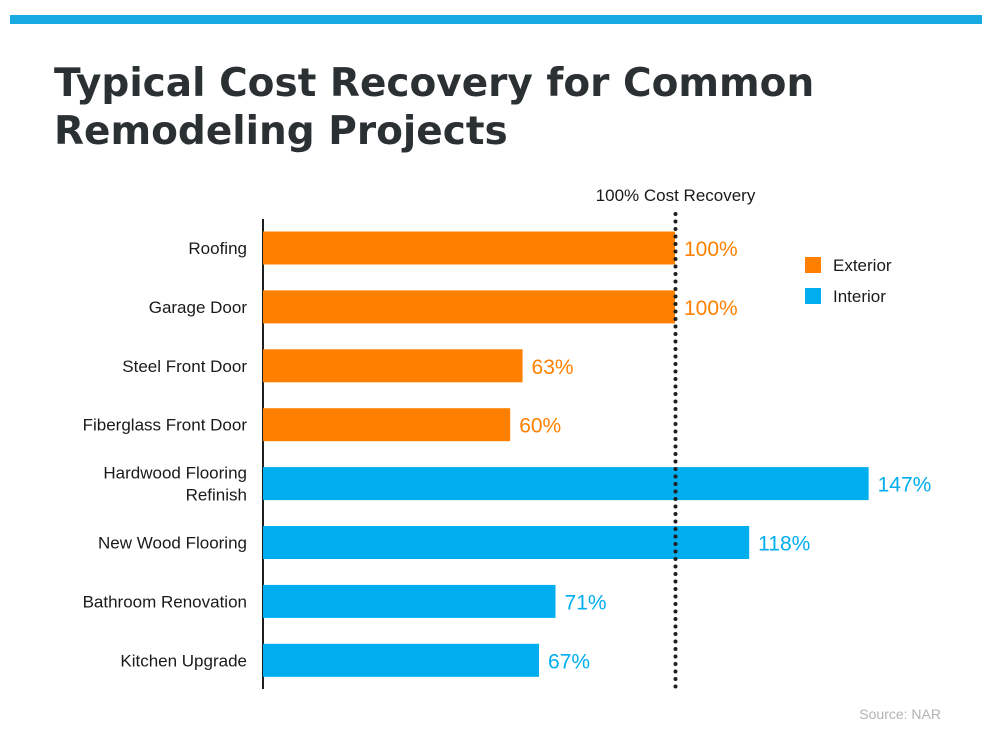 Image resolution: width=994 pixels, height=735 pixels. I want to click on chart-title-line-2: Remodeling Projects, so click(281, 131).